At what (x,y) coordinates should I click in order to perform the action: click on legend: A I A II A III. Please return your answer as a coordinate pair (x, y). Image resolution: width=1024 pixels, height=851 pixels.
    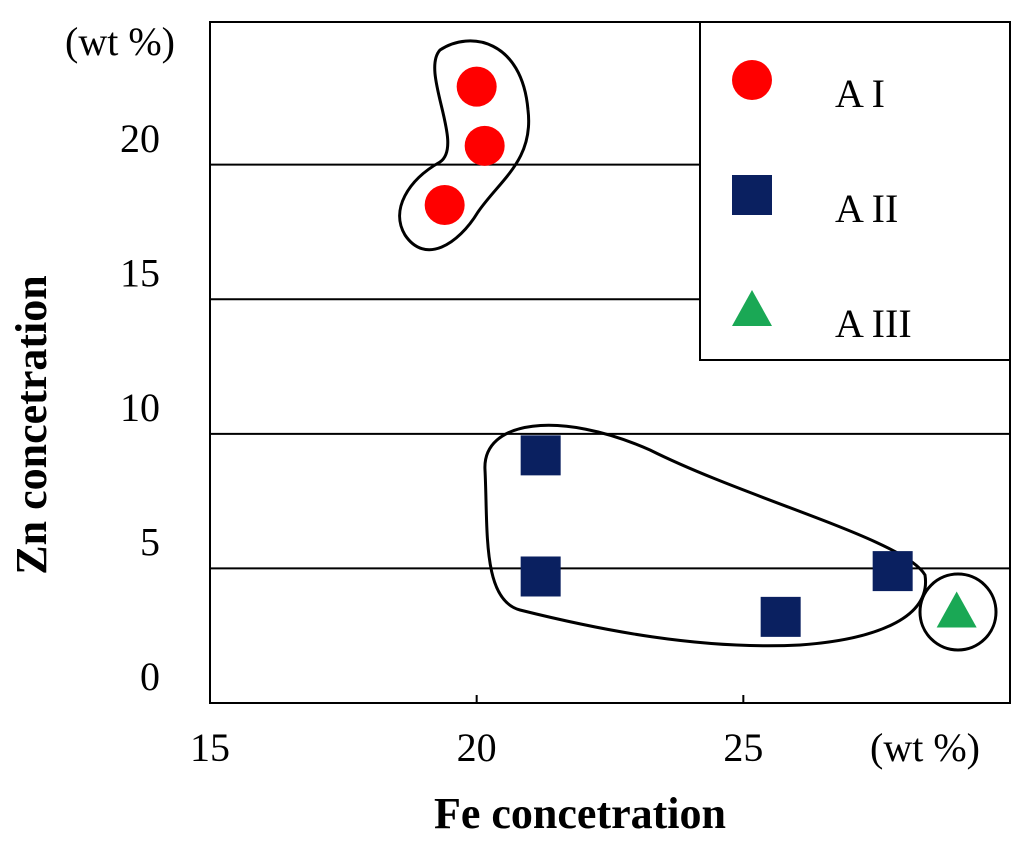
    Looking at the image, I should click on (855, 191).